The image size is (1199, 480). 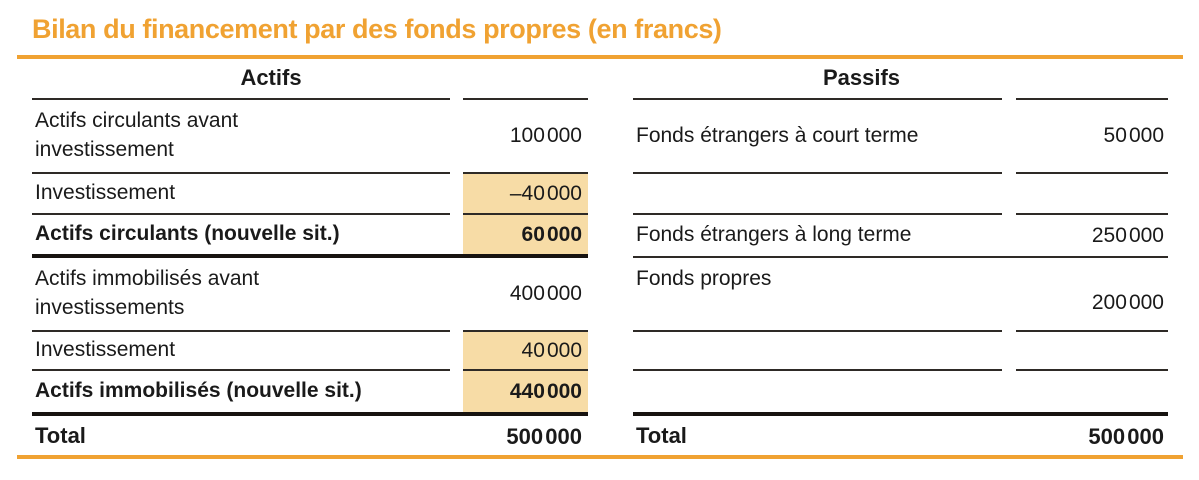 What do you see at coordinates (600, 57) in the screenshot?
I see `top-orange-rule` at bounding box center [600, 57].